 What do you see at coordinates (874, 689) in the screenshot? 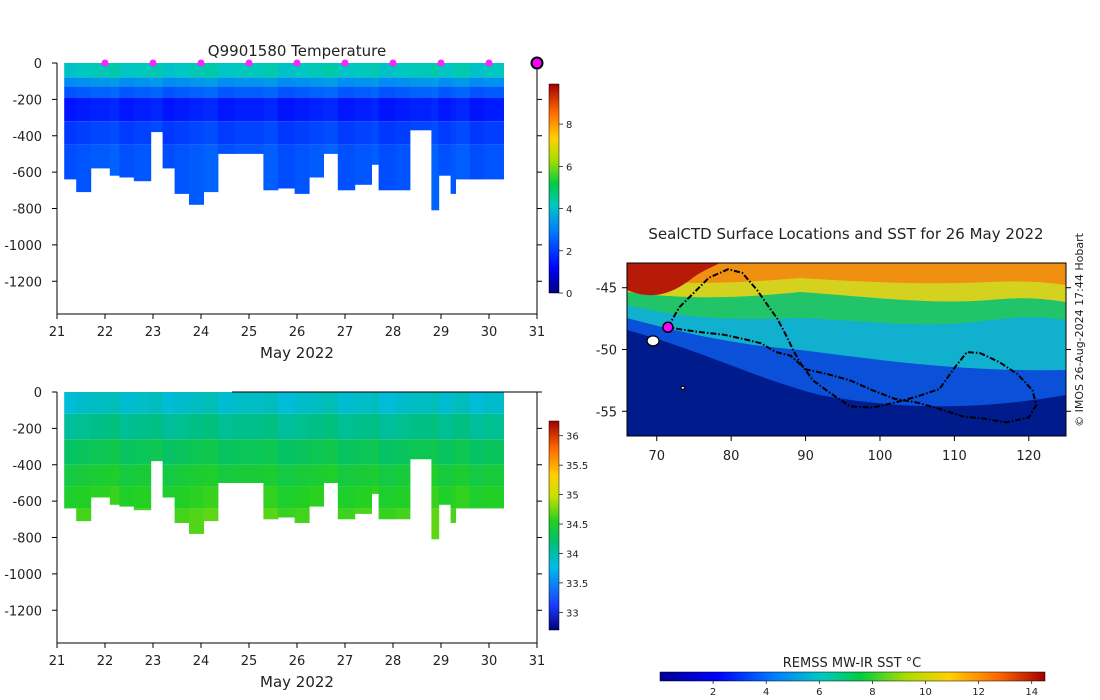
I see `sst-colorbar-ticks: 2 4 6 8 10 12 14` at bounding box center [874, 689].